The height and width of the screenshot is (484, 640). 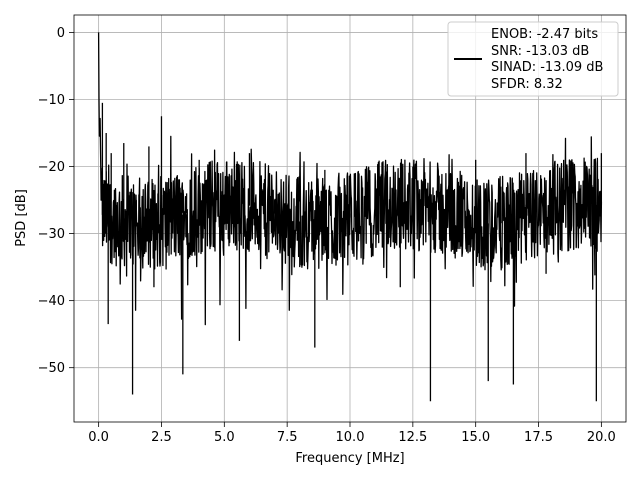 I want to click on legend-sfdr: SFDR: 8.32, so click(x=527, y=84).